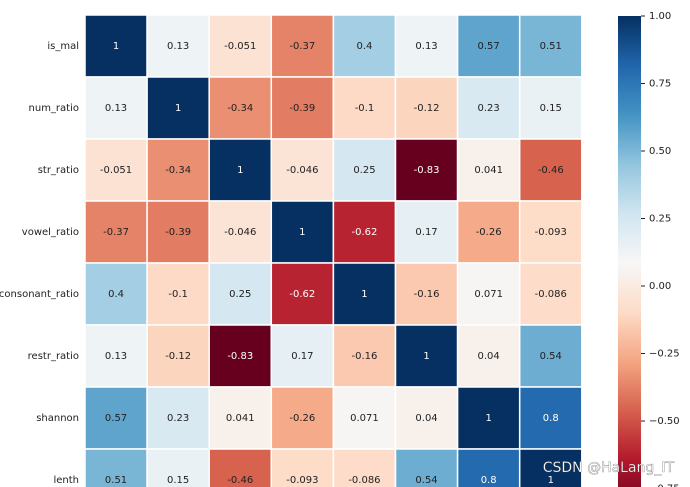 Image resolution: width=690 pixels, height=487 pixels. I want to click on cell-label: -0.26, so click(489, 232).